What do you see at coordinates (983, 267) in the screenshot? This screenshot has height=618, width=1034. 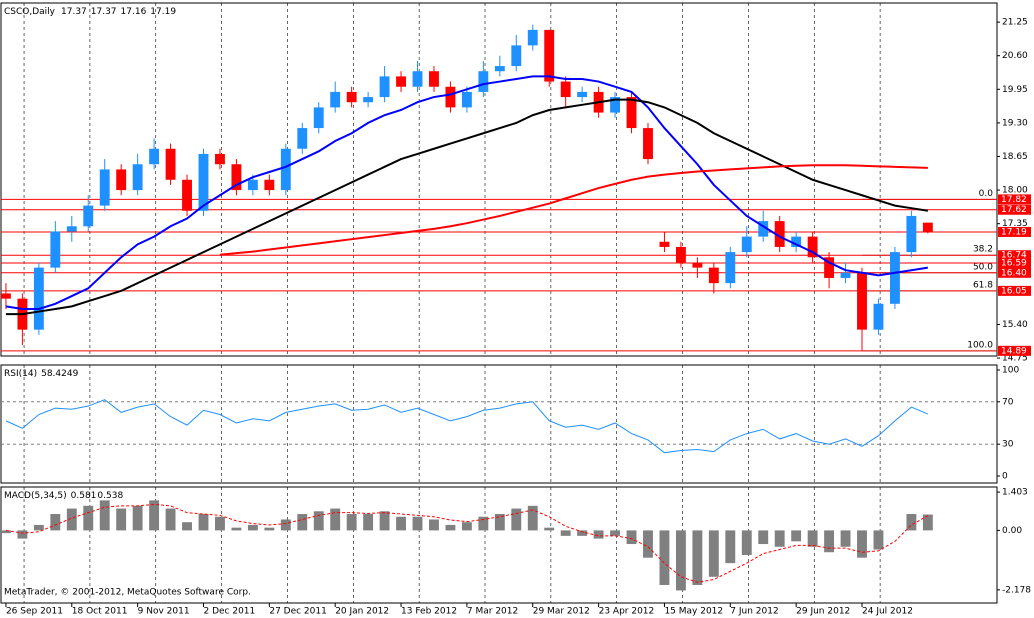 I see `fibo-label: 50.0` at bounding box center [983, 267].